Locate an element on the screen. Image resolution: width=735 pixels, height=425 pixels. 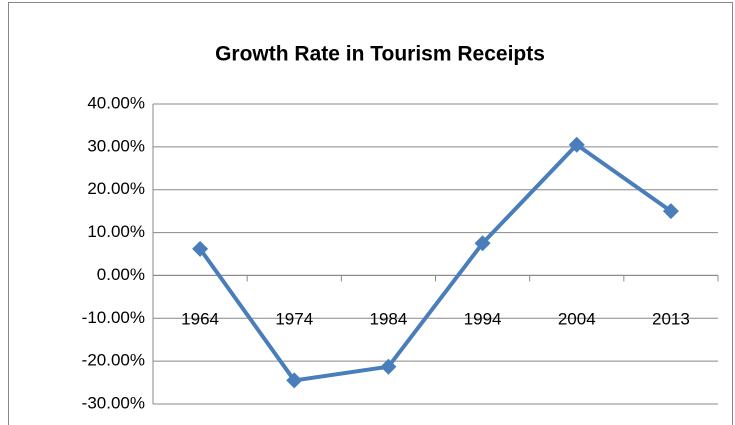
x-tick-label: 1984 is located at coordinates (389, 318).